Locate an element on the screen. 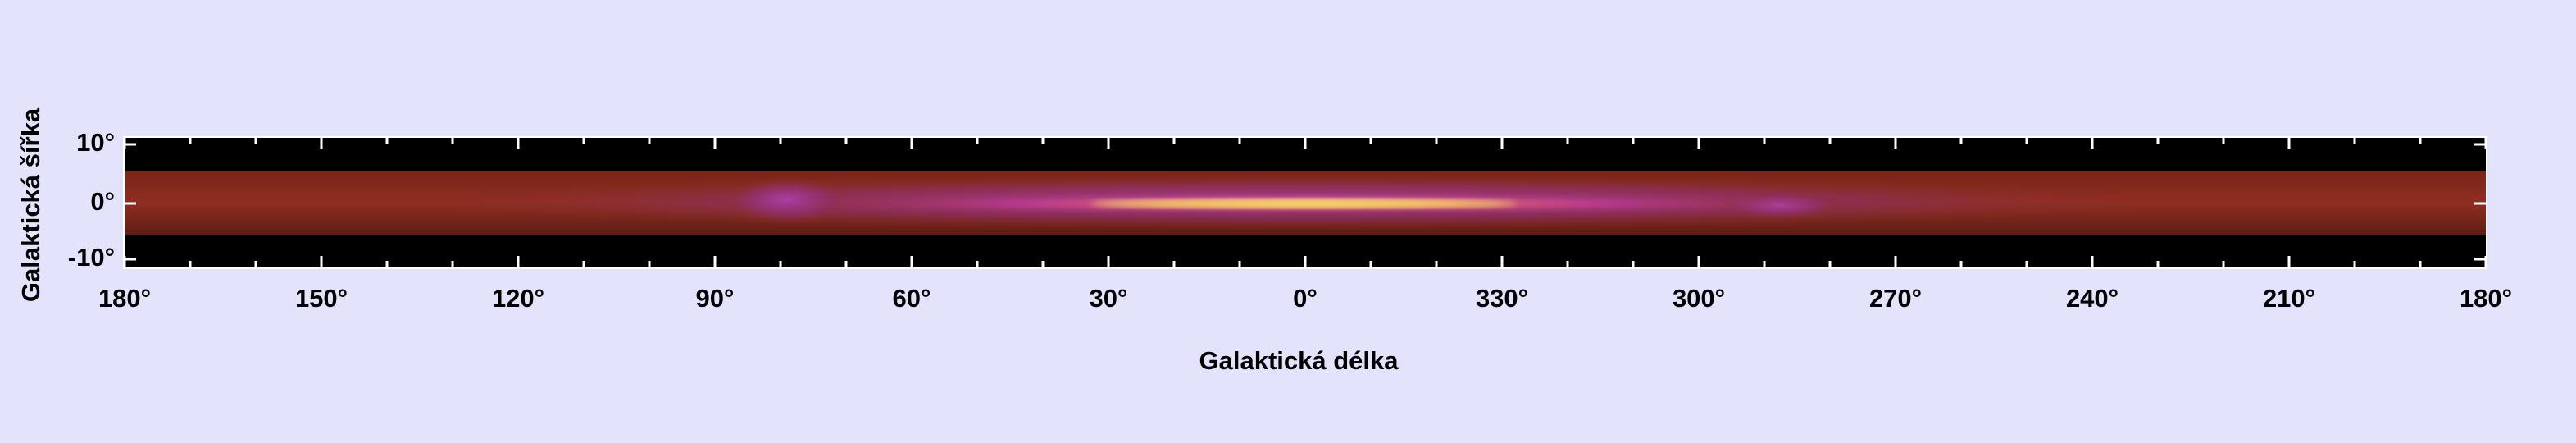  y-tick-label: 10° is located at coordinates (96, 143).